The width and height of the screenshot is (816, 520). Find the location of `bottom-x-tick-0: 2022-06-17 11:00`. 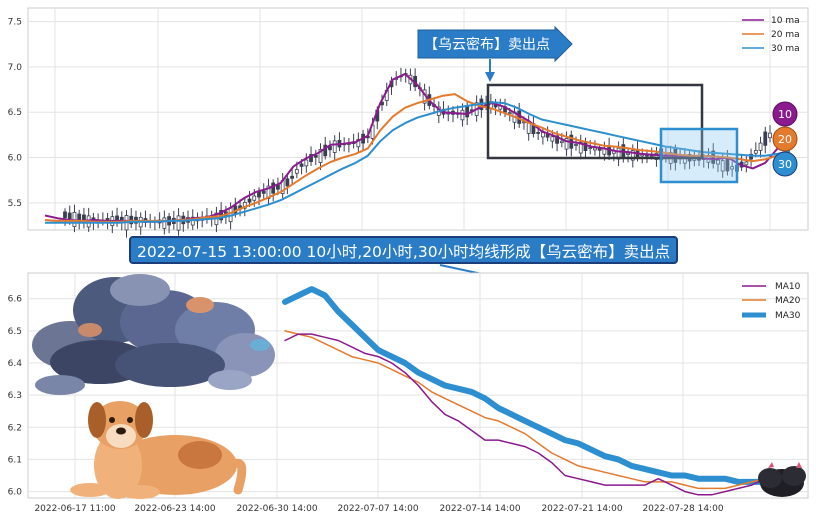

bottom-x-tick-0: 2022-06-17 11:00 is located at coordinates (74, 509).